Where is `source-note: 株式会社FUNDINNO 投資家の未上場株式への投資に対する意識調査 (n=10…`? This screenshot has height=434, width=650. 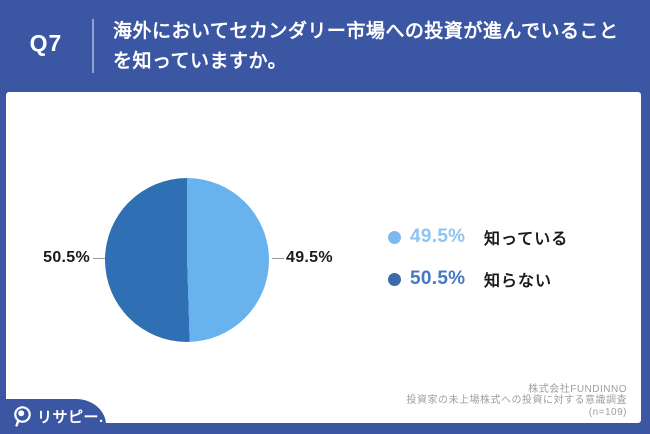
source-note: 株式会社FUNDINNO 投資家の未上場株式への投資に対する意識調査 (n=10… is located at coordinates (517, 401).